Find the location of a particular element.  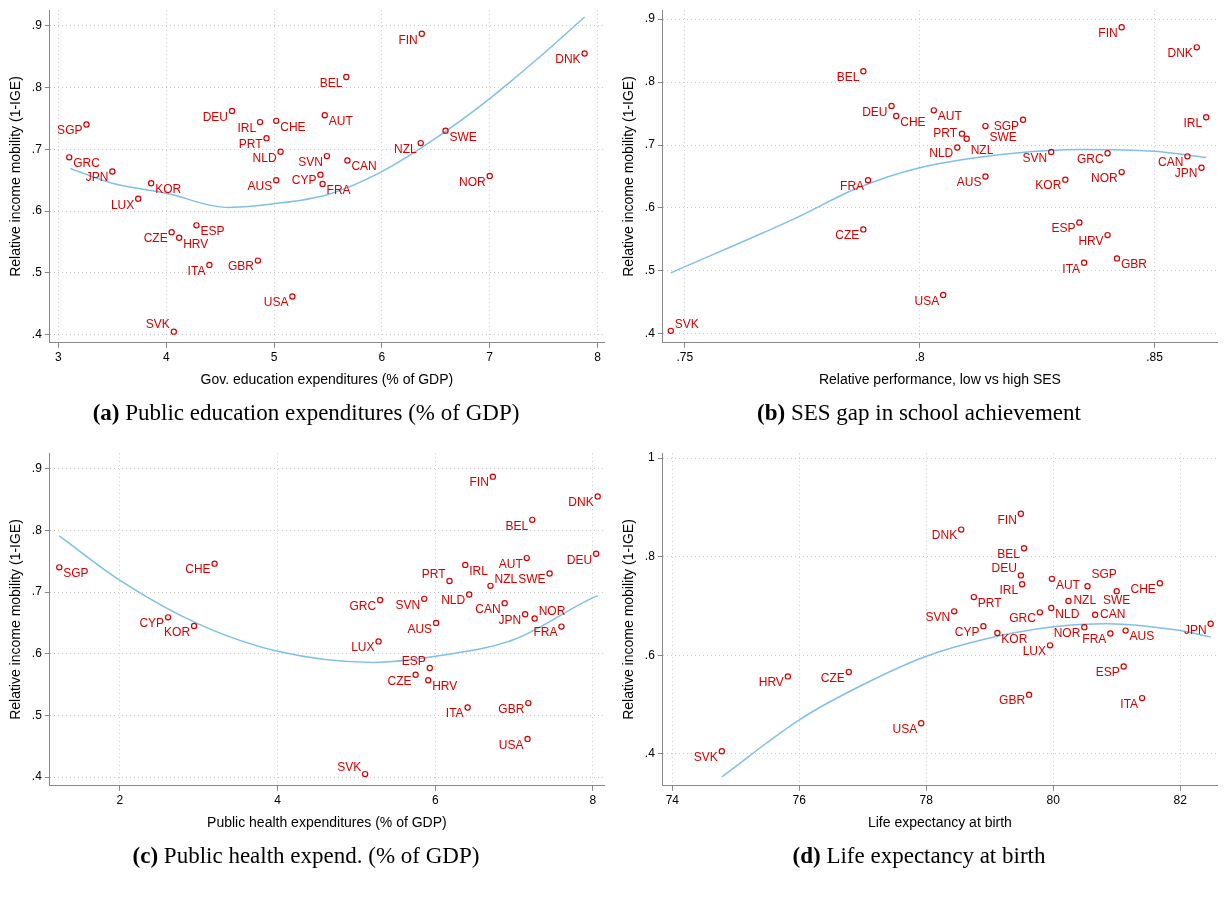

y-tick-label: 1 is located at coordinates (652, 457).